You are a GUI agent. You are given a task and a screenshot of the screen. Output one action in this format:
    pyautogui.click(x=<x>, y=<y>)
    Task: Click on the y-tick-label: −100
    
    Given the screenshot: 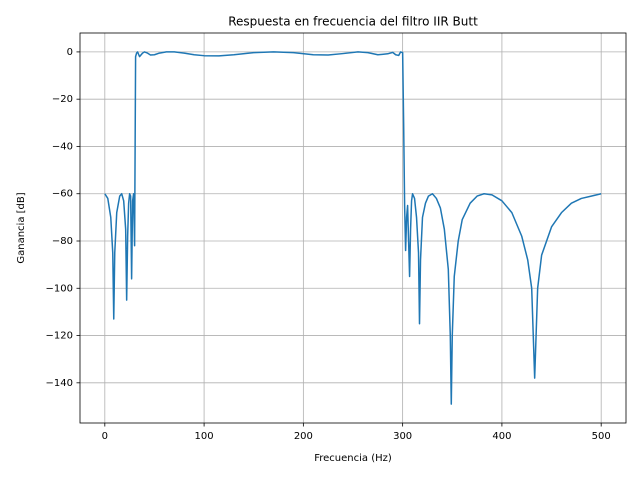 What is the action you would take?
    pyautogui.click(x=59, y=288)
    